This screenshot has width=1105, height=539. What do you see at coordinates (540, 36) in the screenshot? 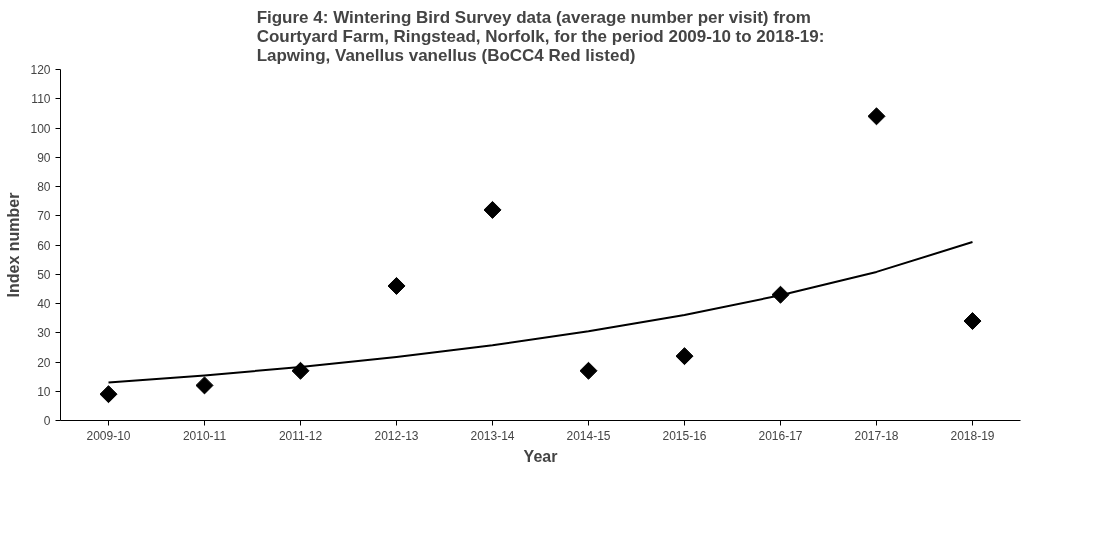
I see `chart-title: Figure 4: Wintering Bird Survey data (average number per visit) from Courtyard Farm, Ringstead, Norfolk, for the period 2009-10 to 2018-19: Lapwing, Vanellus vanellus (BoCC4 Red listed)` at bounding box center [540, 36].